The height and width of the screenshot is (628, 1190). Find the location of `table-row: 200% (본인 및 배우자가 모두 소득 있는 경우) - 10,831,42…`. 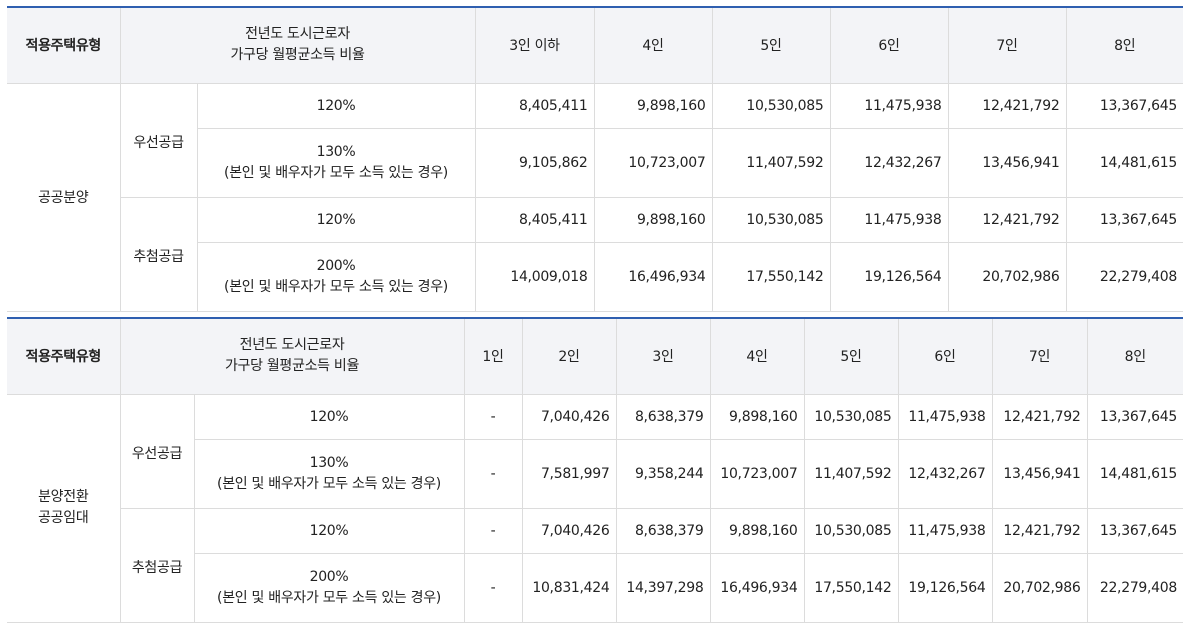

table-row: 200% (본인 및 배우자가 모두 소득 있는 경우) - 10,831,42… is located at coordinates (595, 587).